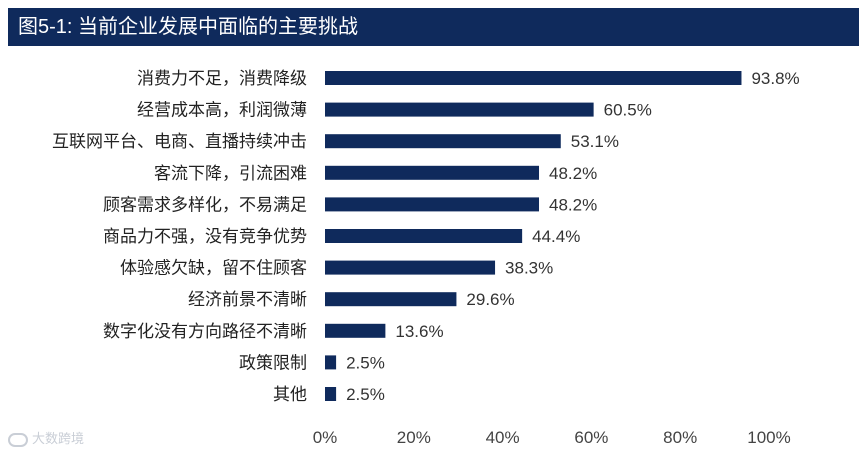 The height and width of the screenshot is (455, 867). Describe the element at coordinates (503, 437) in the screenshot. I see `x-tick-label: 40%` at that location.